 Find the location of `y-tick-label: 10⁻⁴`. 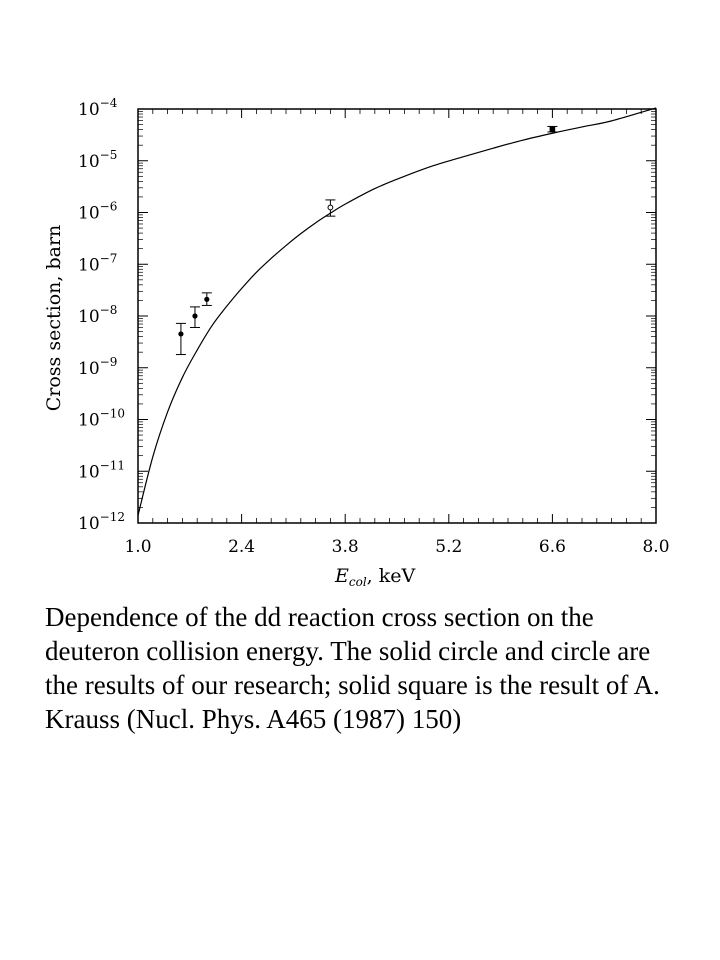

y-tick-label: 10⁻⁴ is located at coordinates (98, 108).